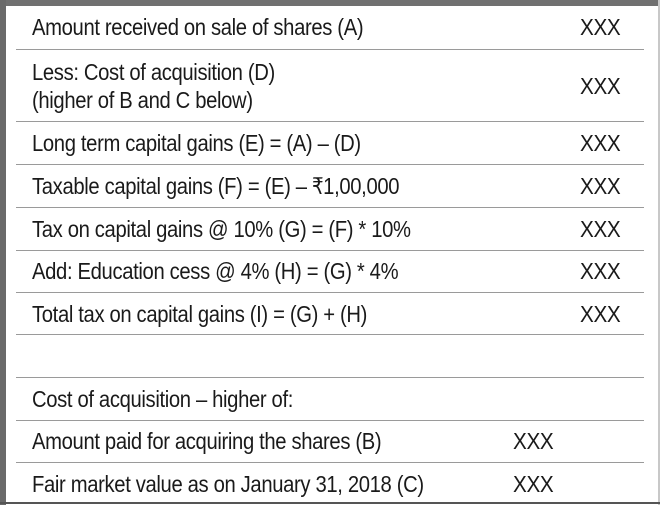  Describe the element at coordinates (196, 143) in the screenshot. I see `row-label-ltcg: Long term capital gains (E) = (A) – (D)` at that location.